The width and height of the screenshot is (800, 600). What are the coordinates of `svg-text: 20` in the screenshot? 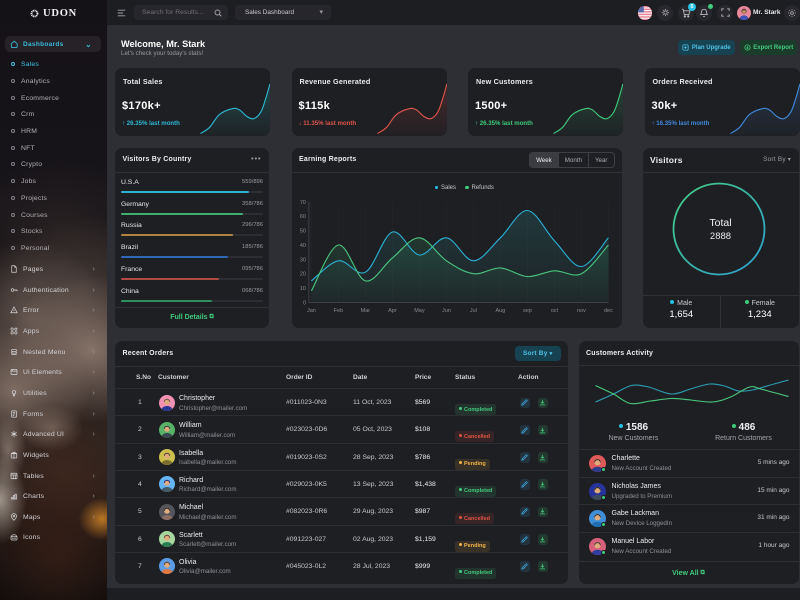 It's located at (302, 274).